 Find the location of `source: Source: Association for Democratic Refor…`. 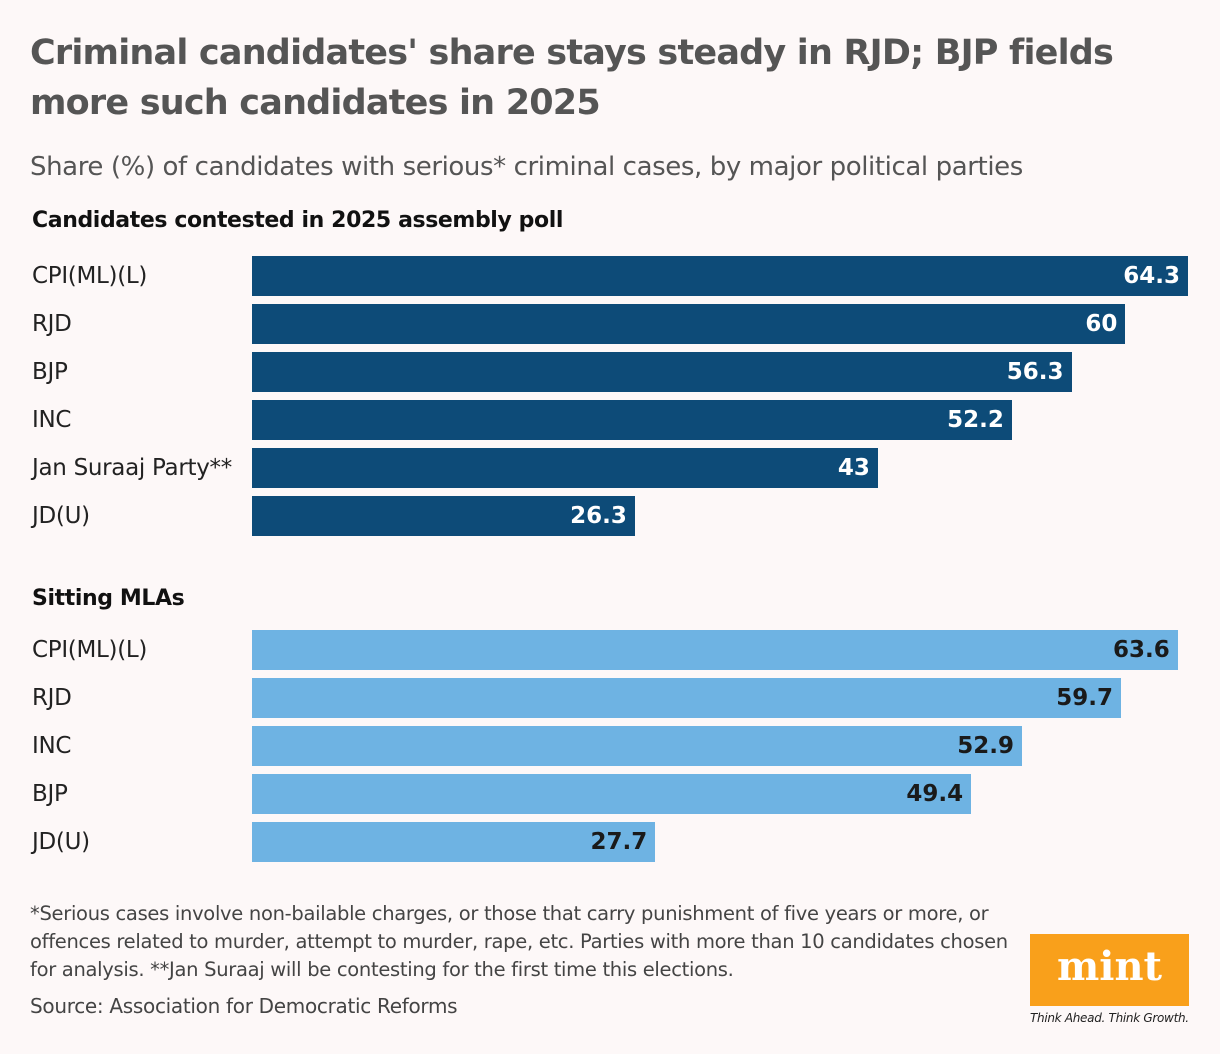

source: Source: Association for Democratic Refor… is located at coordinates (244, 1006).